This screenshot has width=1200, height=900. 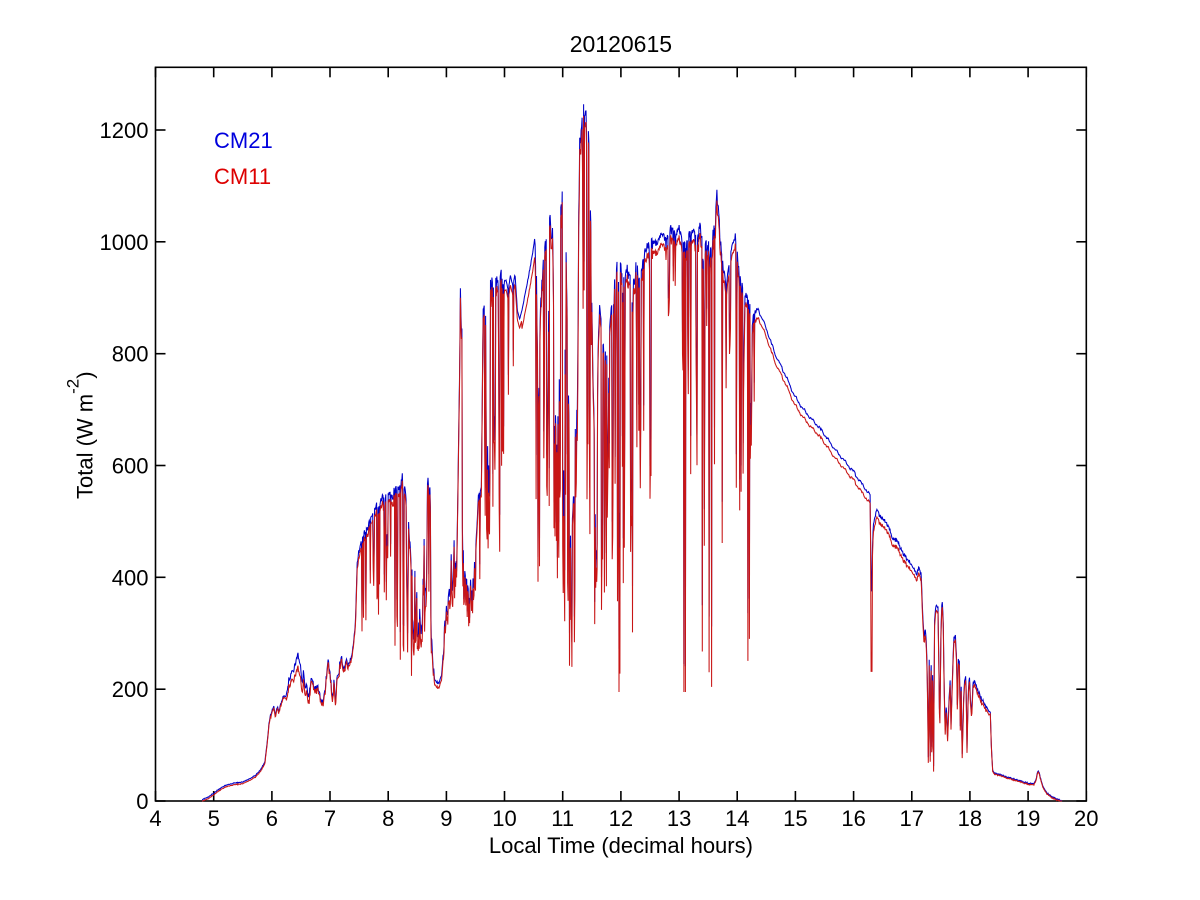 What do you see at coordinates (272, 818) in the screenshot?
I see `svg-text: 6` at bounding box center [272, 818].